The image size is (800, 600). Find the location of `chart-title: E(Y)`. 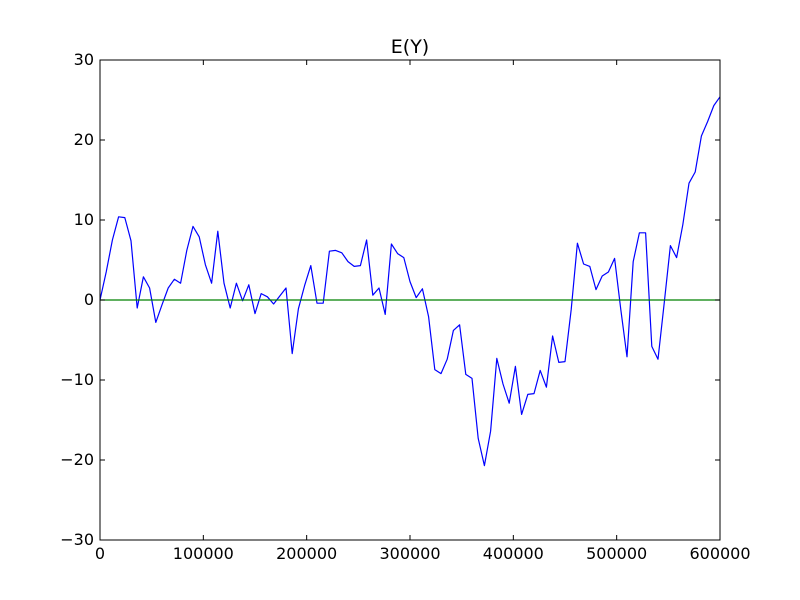

chart-title: E(Y) is located at coordinates (410, 47).